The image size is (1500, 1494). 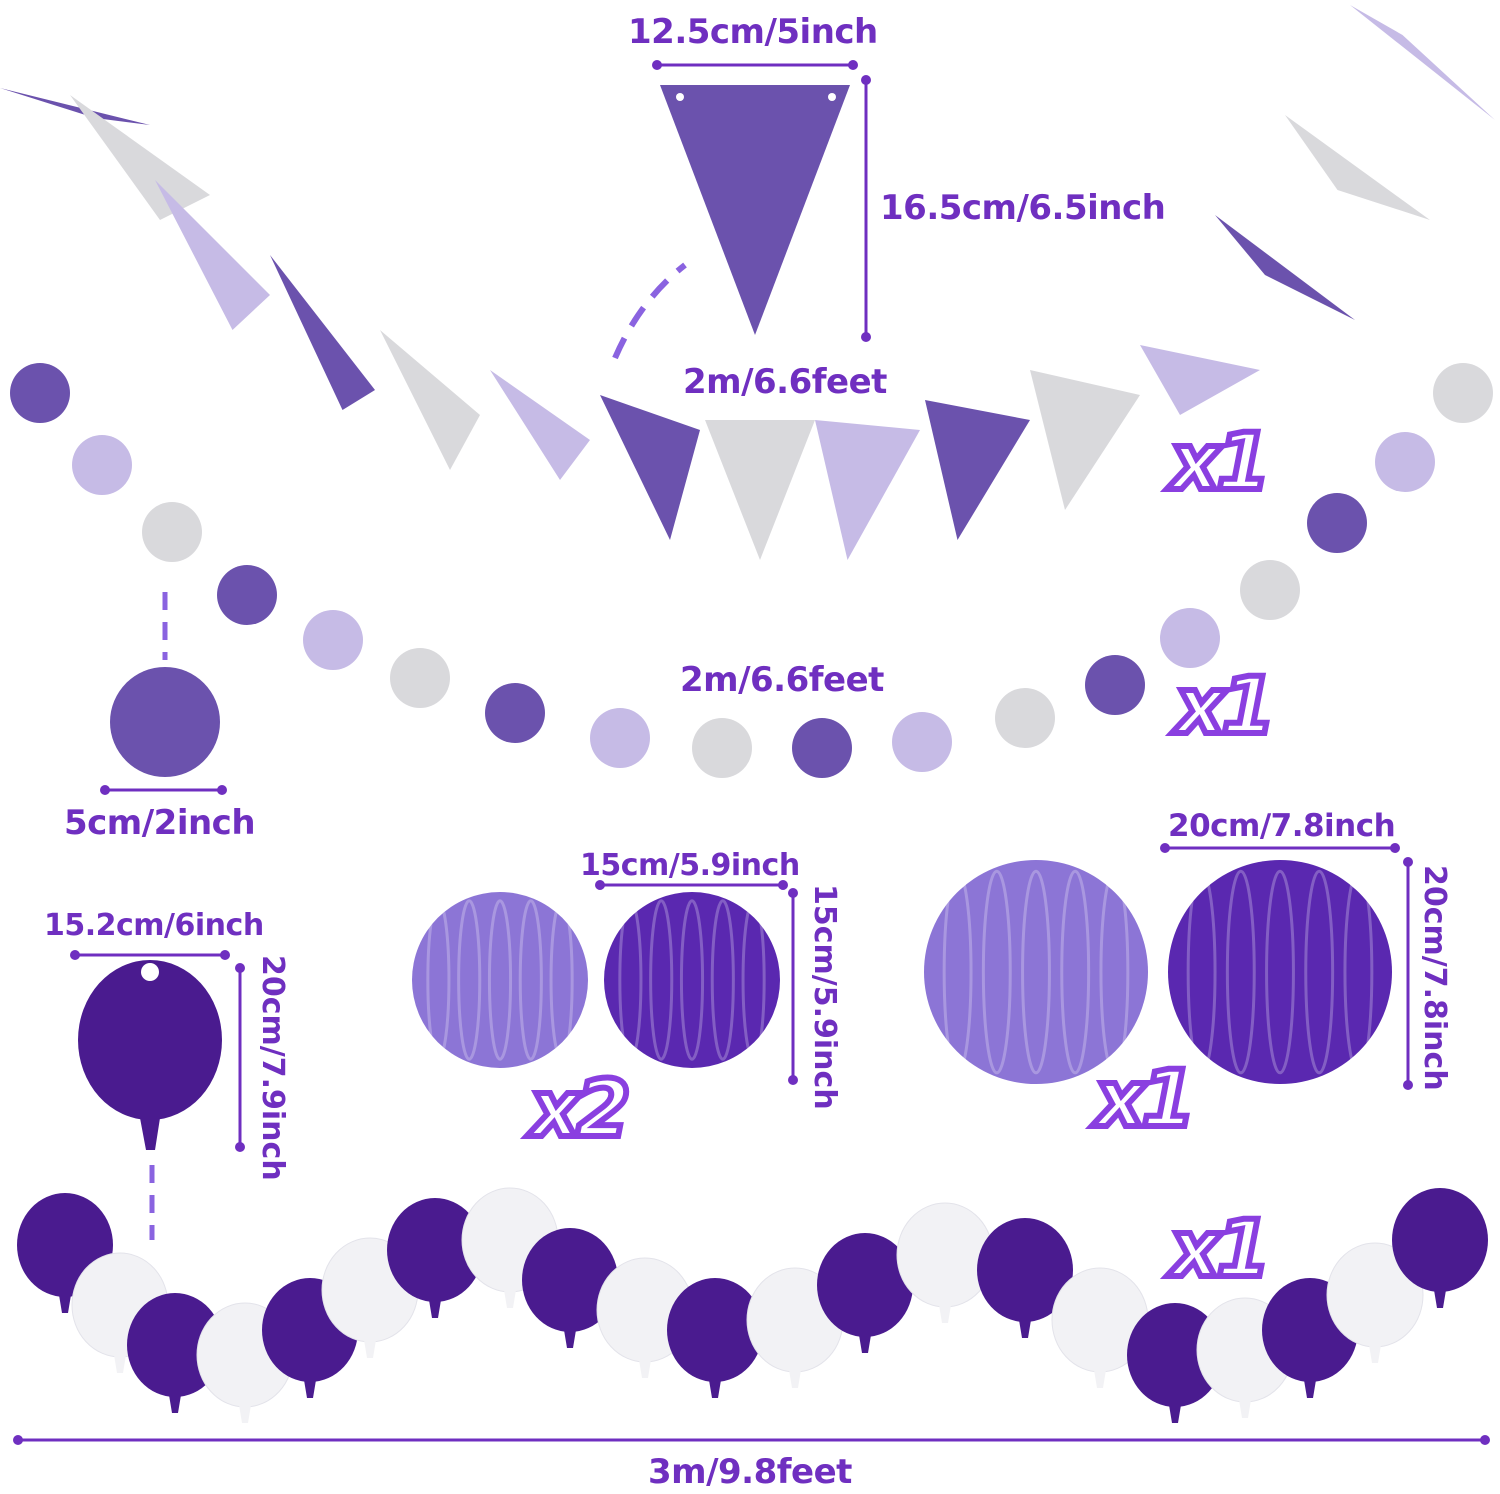 I want to click on pennant-width-label: 12.5cm/5inch, so click(x=753, y=32).